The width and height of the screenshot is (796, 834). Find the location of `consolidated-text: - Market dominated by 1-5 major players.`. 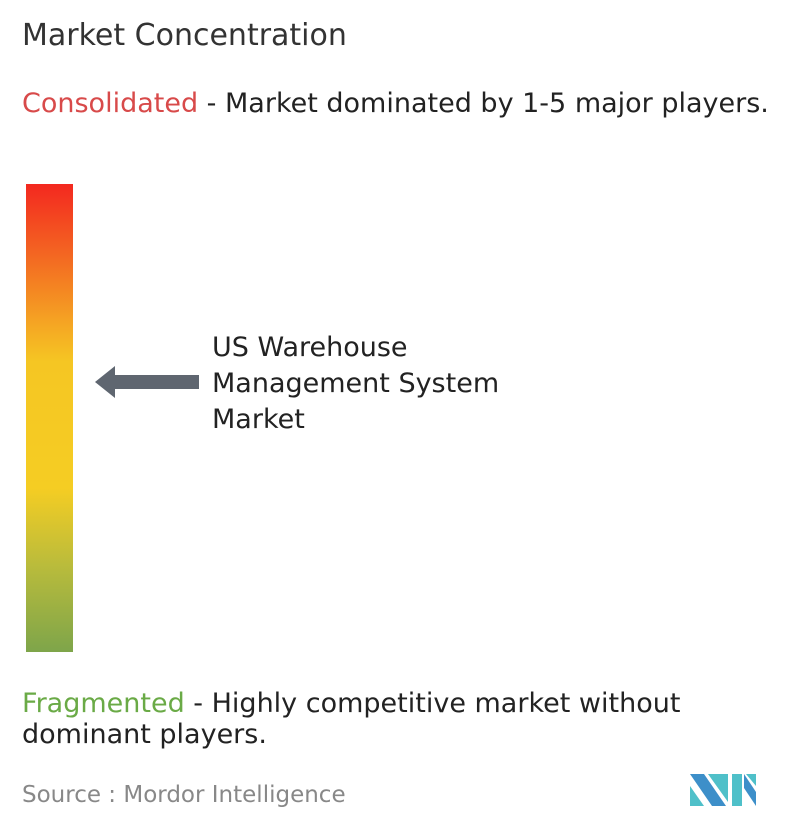

consolidated-text: - Market dominated by 1-5 major players. is located at coordinates (483, 103).